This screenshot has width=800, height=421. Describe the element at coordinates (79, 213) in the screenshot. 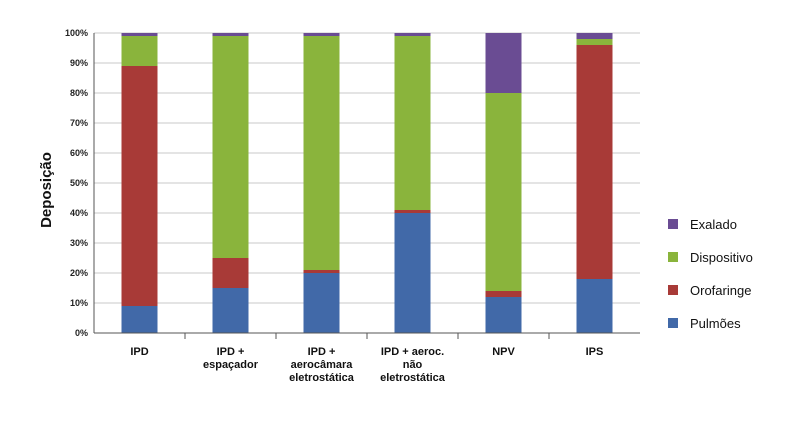

I see `y-tick-label: 40%` at that location.